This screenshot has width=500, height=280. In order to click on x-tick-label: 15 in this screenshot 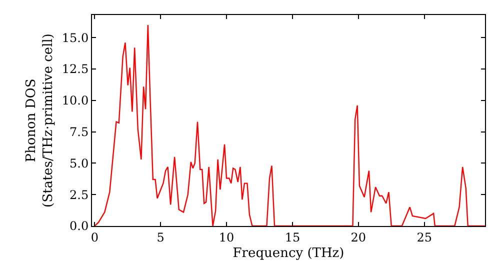, I will do `click(292, 237)`.